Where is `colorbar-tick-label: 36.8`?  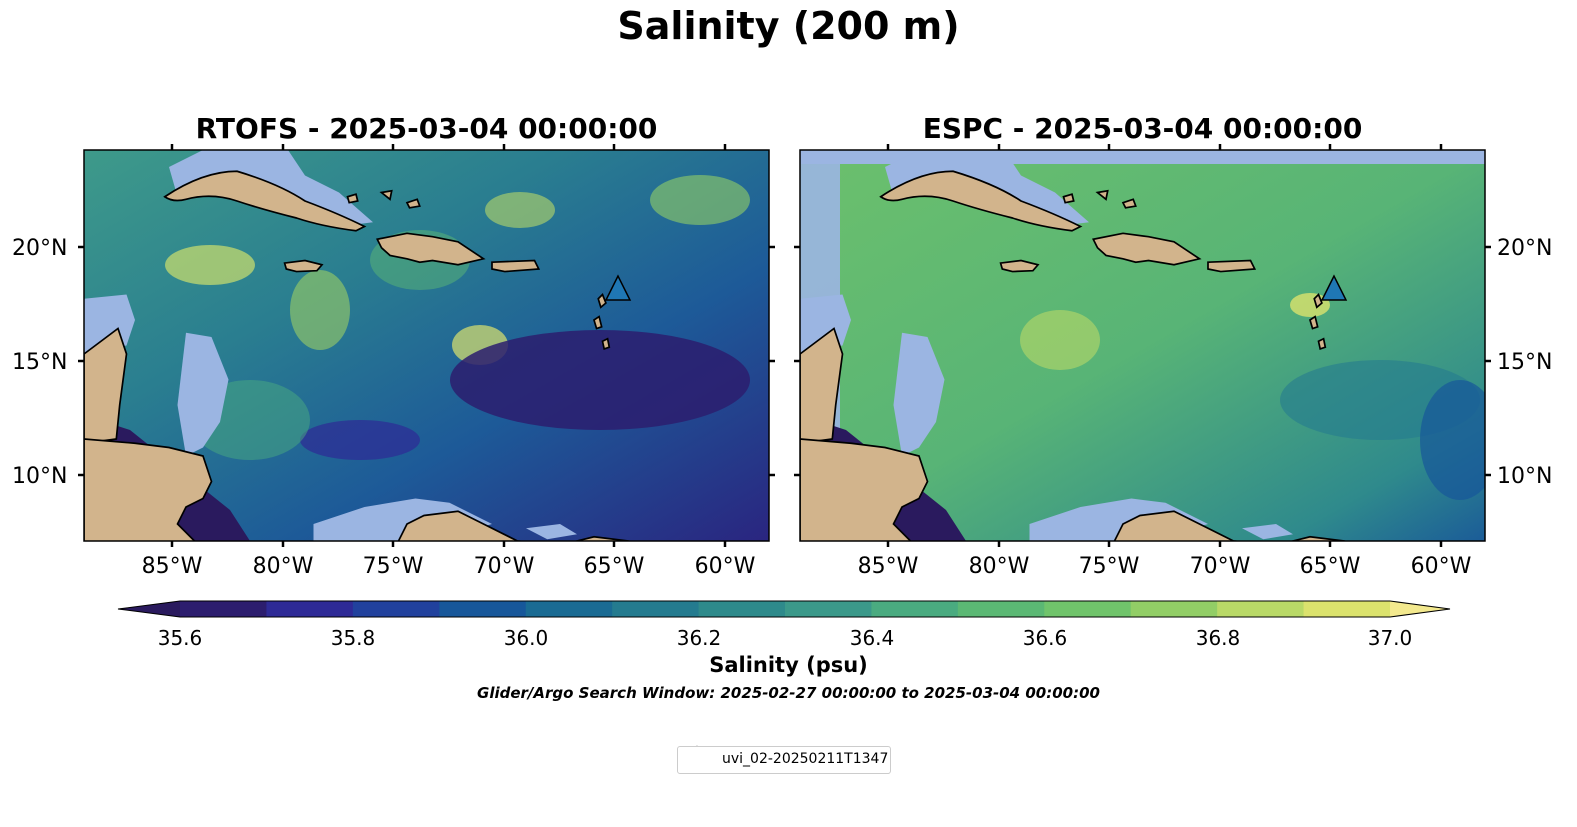
colorbar-tick-label: 36.8 is located at coordinates (1218, 638).